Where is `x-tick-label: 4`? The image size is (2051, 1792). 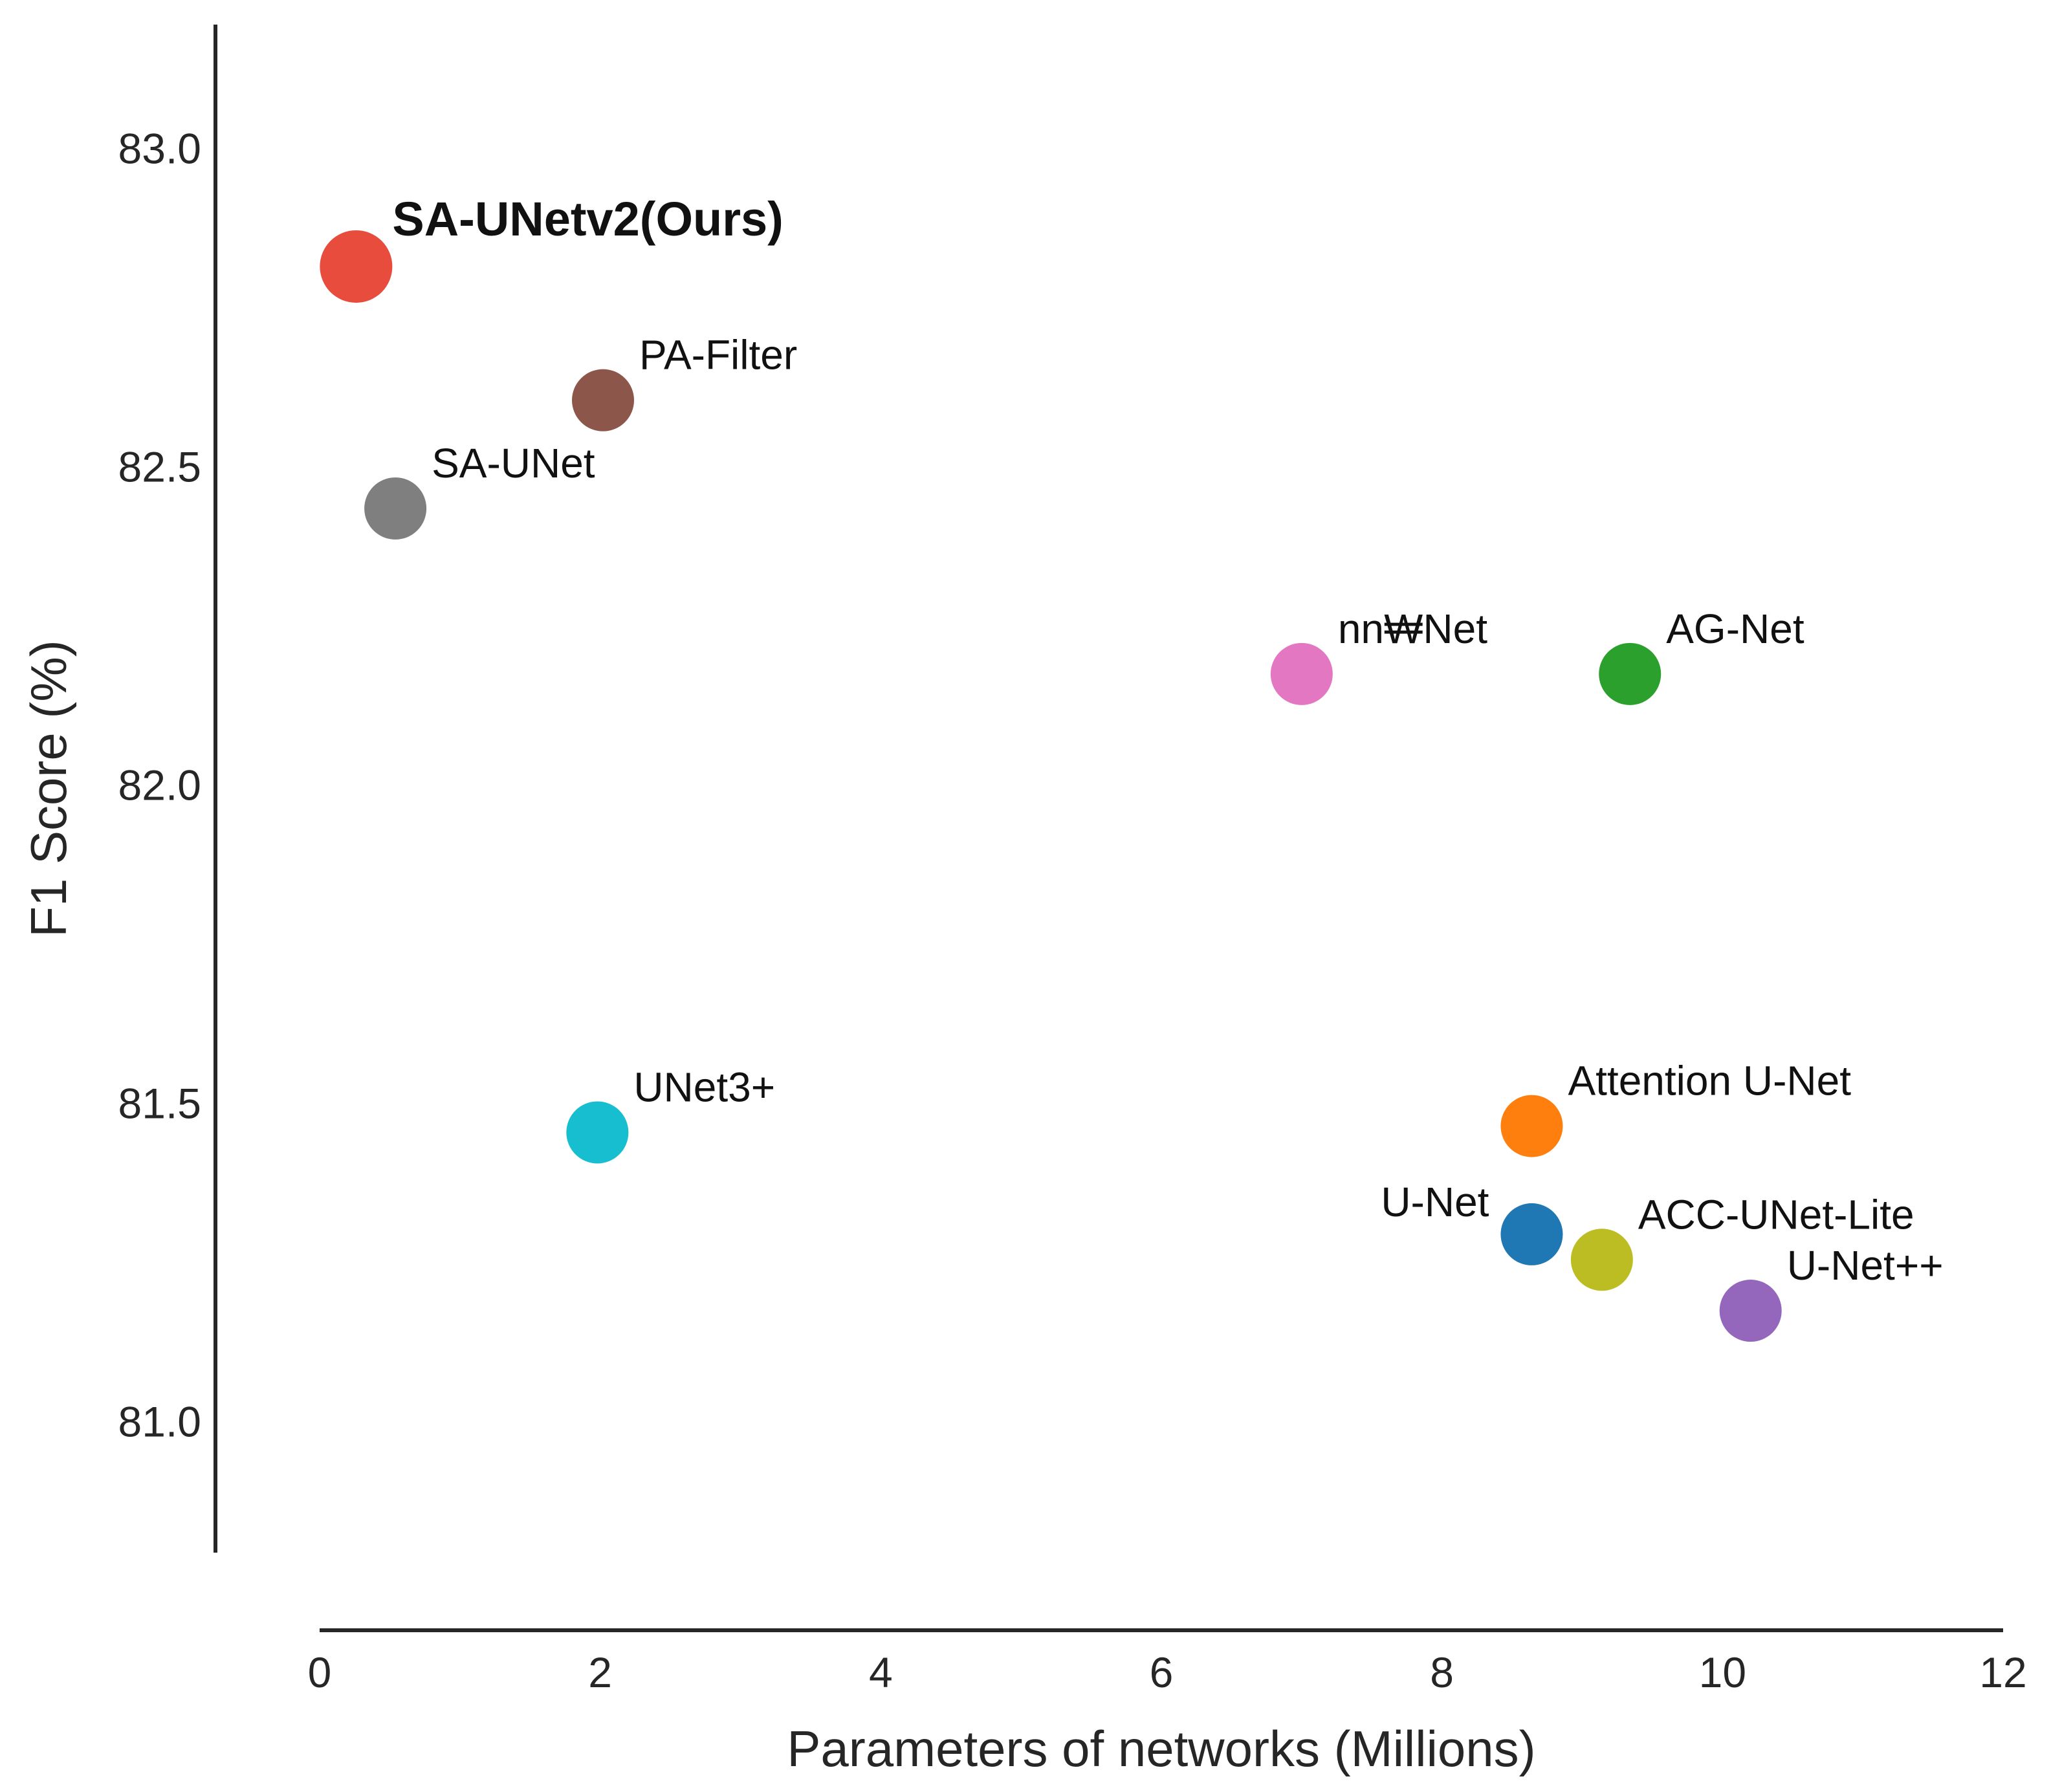
x-tick-label: 4 is located at coordinates (881, 1672).